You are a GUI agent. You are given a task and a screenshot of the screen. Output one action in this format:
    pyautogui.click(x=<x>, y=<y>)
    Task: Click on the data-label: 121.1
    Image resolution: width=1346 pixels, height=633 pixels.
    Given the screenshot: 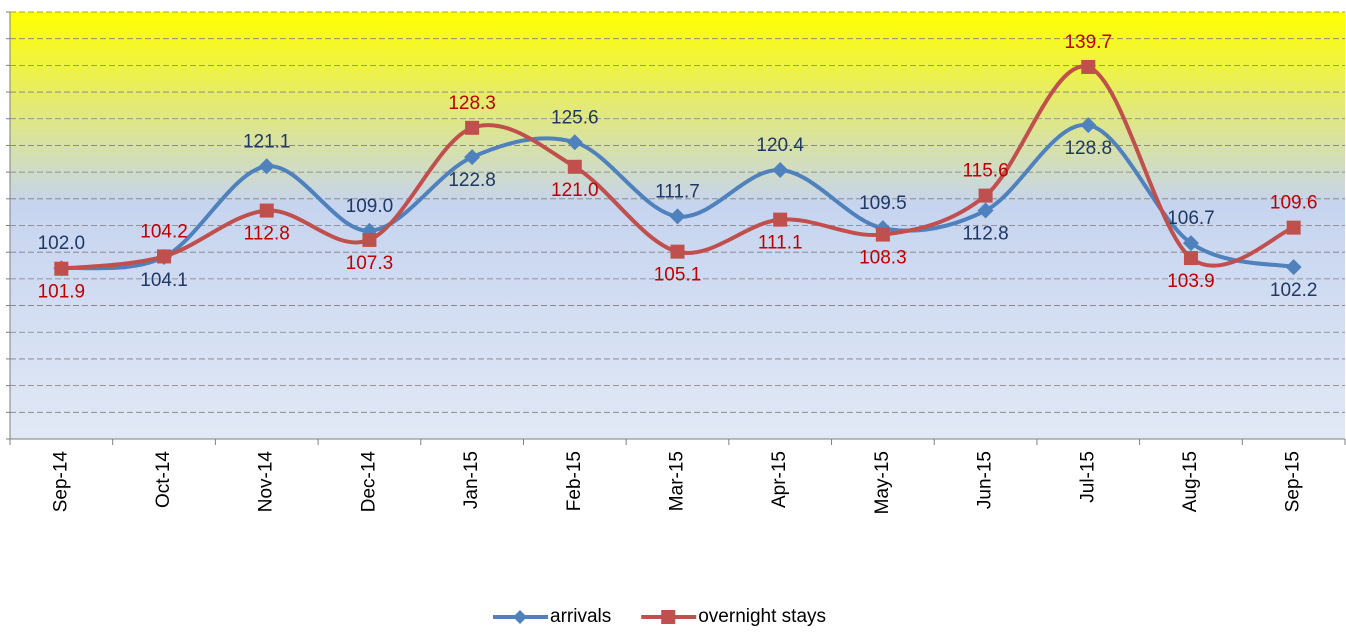 What is the action you would take?
    pyautogui.click(x=267, y=141)
    